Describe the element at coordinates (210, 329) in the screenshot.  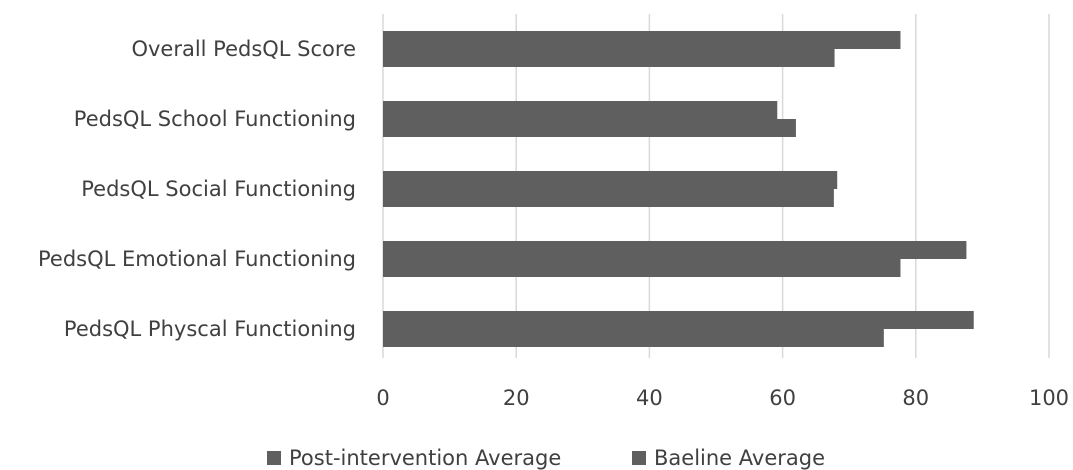
I see `category-label: PedsQL Physcal Functioning` at that location.